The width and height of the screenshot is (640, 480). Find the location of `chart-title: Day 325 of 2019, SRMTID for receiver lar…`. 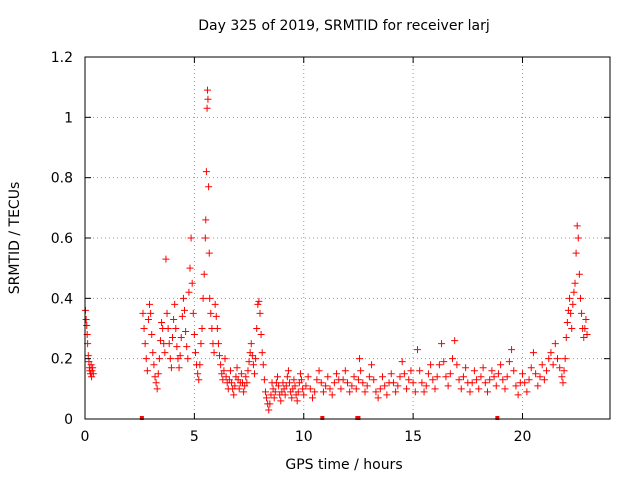

chart-title: Day 325 of 2019, SRMTID for receiver lar… is located at coordinates (344, 26).